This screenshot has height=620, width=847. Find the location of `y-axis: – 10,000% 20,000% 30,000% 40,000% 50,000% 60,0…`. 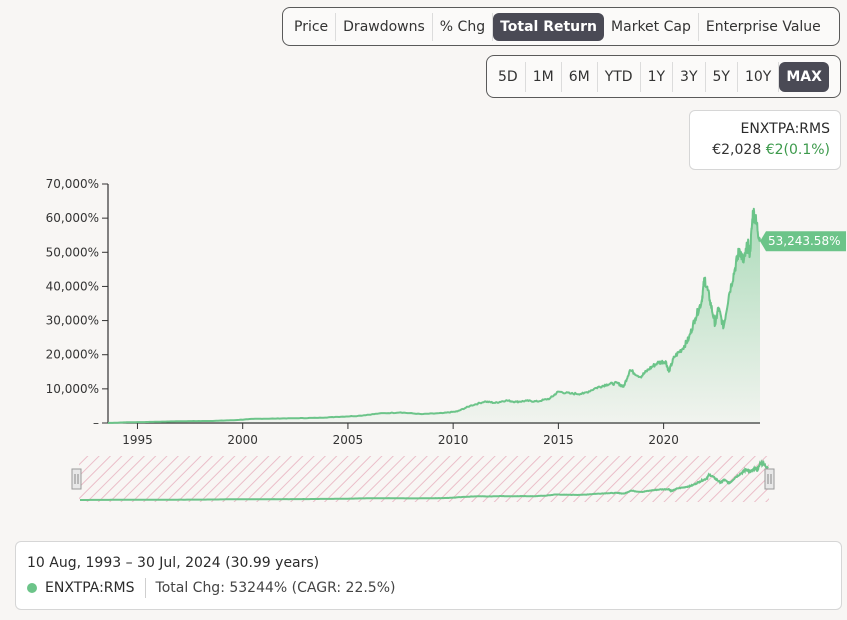

y-axis: – 10,000% 20,000% 30,000% 40,000% 50,000% 60,0… is located at coordinates (77, 303).